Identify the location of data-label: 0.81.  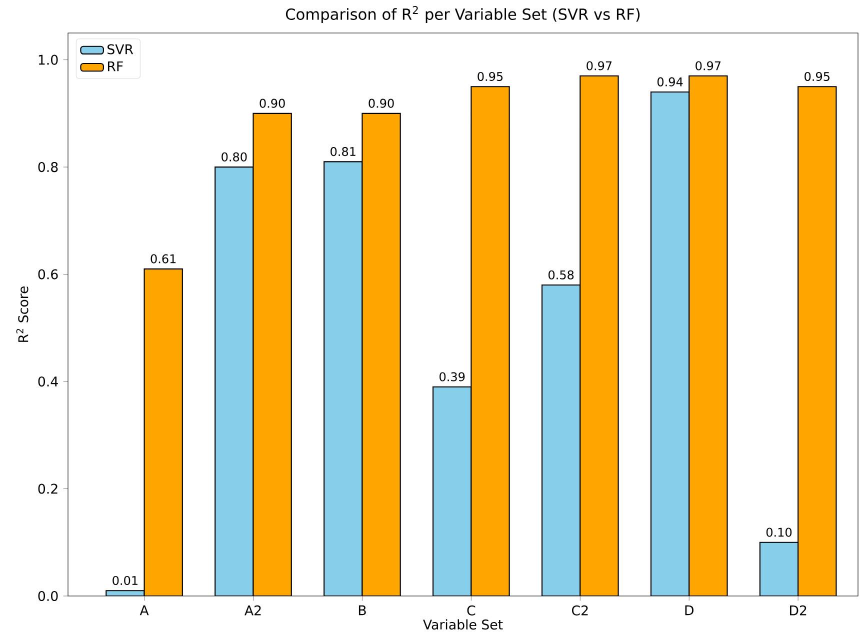
(343, 151).